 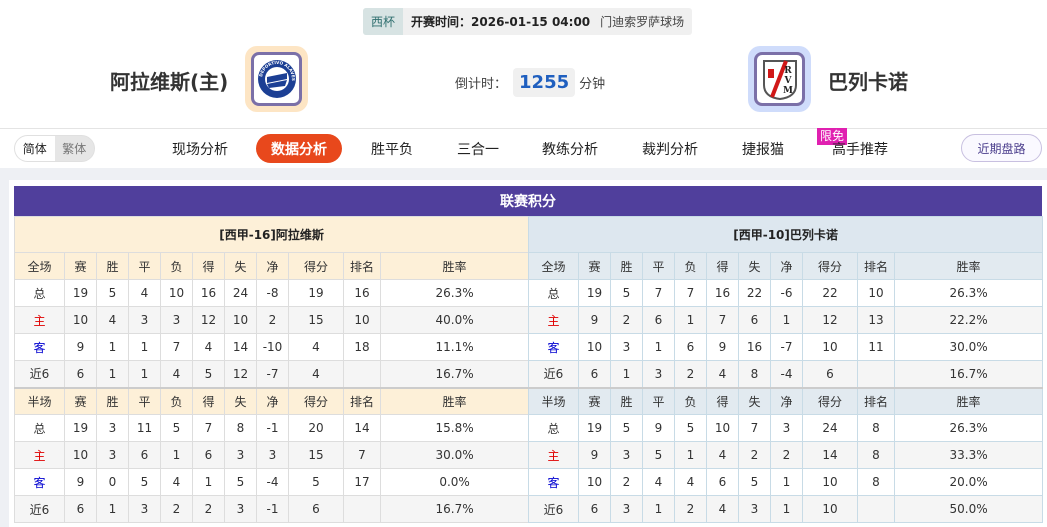 What do you see at coordinates (144, 400) in the screenshot?
I see `column-header: 平` at bounding box center [144, 400].